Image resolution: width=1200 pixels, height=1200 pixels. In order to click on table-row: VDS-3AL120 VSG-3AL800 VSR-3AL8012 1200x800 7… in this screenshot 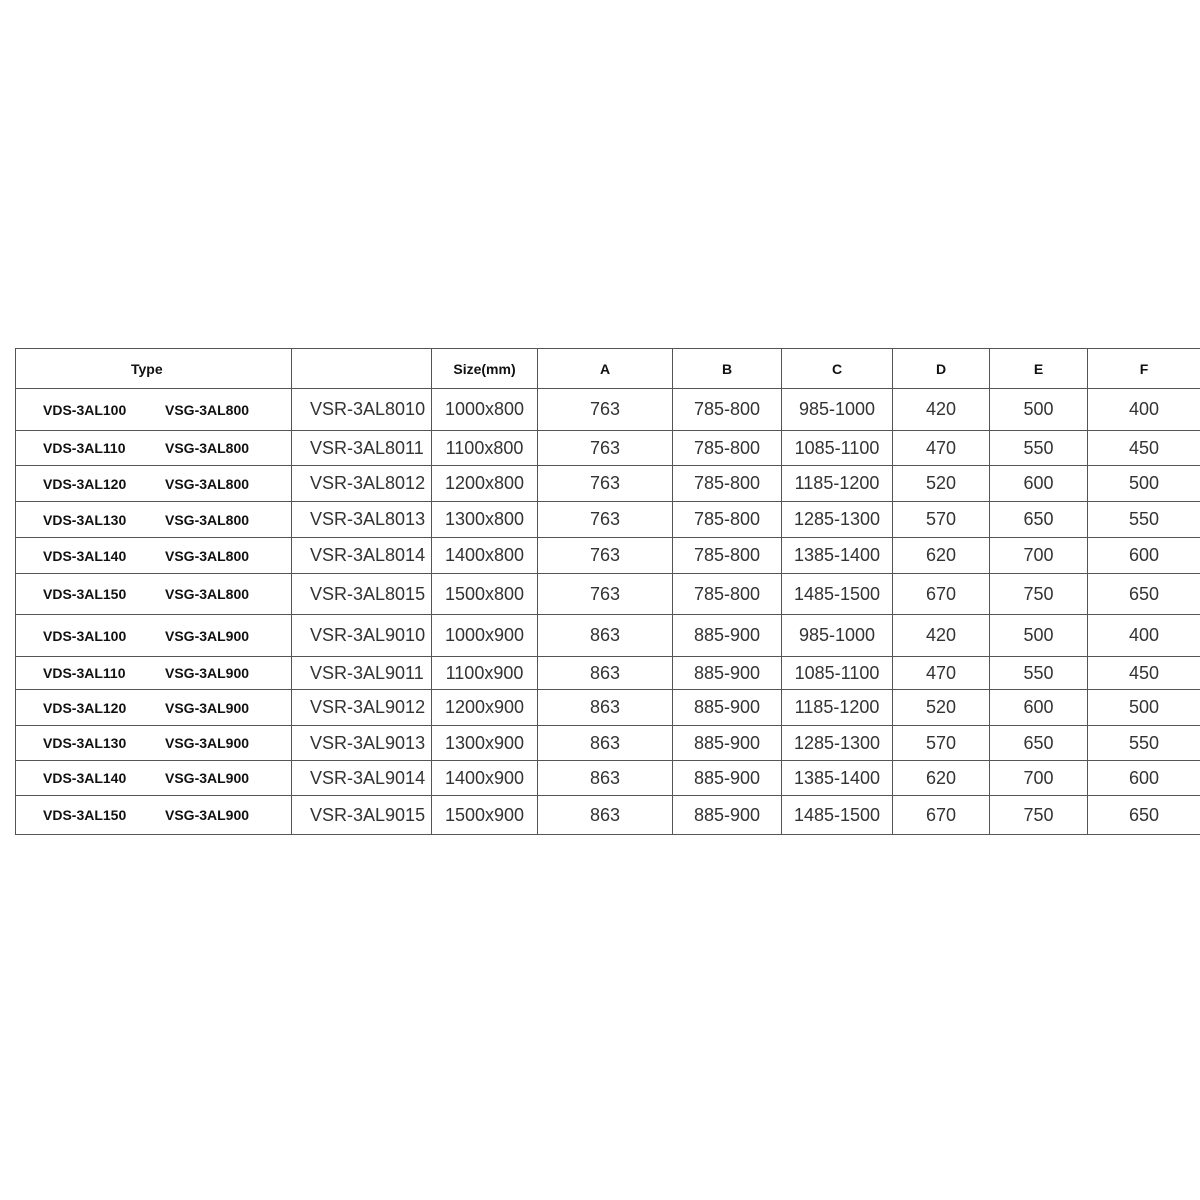, I will do `click(607, 483)`.